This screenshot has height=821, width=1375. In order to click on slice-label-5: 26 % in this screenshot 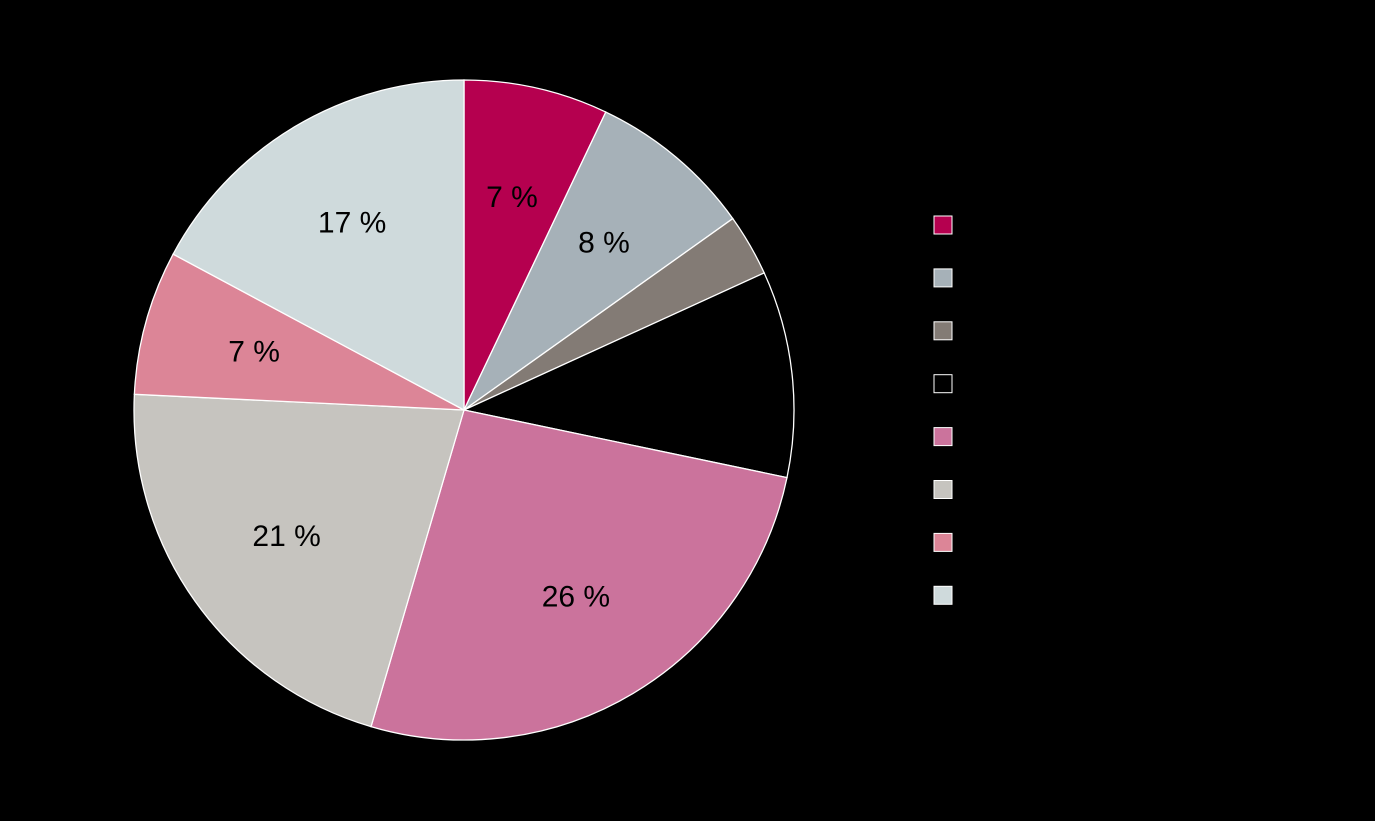, I will do `click(576, 596)`.